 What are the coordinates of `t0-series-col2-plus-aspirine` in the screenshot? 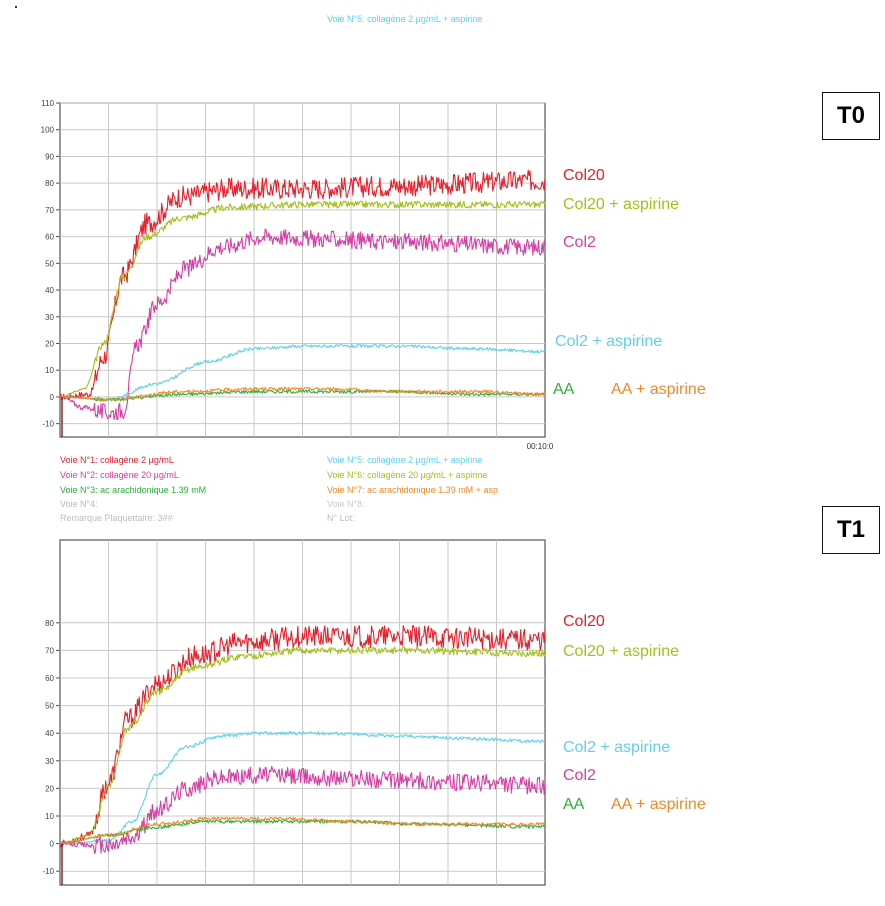 It's located at (302, 373).